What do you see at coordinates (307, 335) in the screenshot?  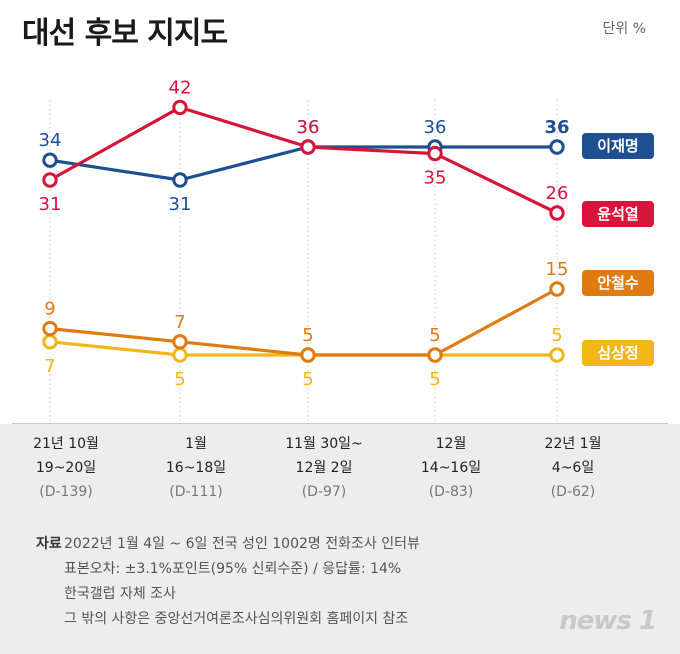 I see `data-label-2-2: 5` at bounding box center [307, 335].